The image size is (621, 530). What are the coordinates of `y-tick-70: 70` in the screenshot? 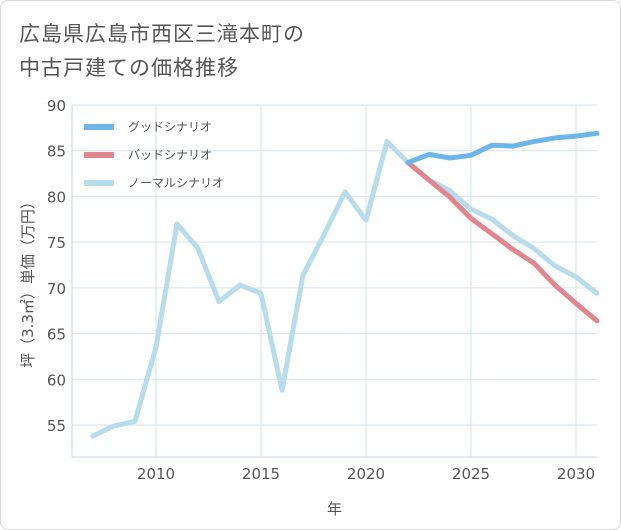 It's located at (56, 289).